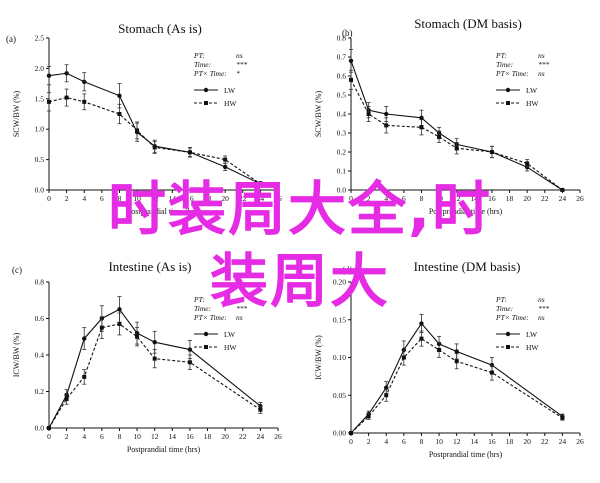 The image size is (600, 483). What do you see at coordinates (16, 354) in the screenshot?
I see `y-axis-label: ICW/BW (%)` at bounding box center [16, 354].